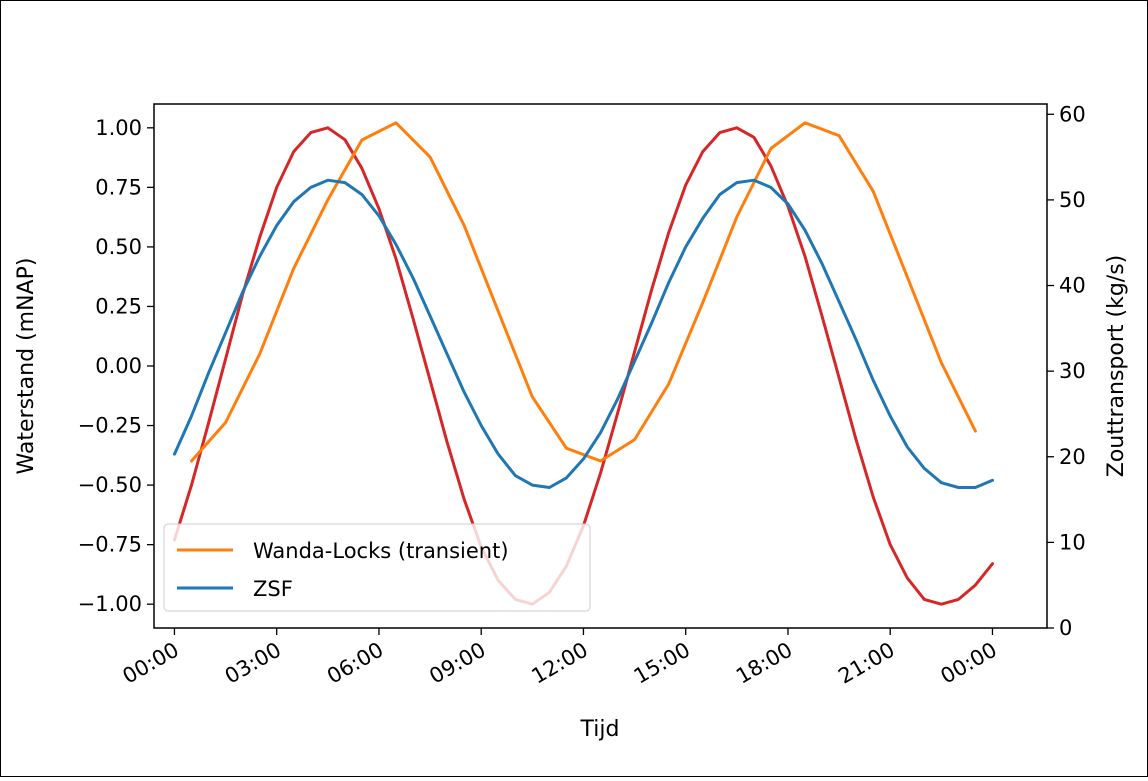 The image size is (1148, 781). I want to click on y2-axis-label: Zouttransport (kg/s), so click(1116, 366).